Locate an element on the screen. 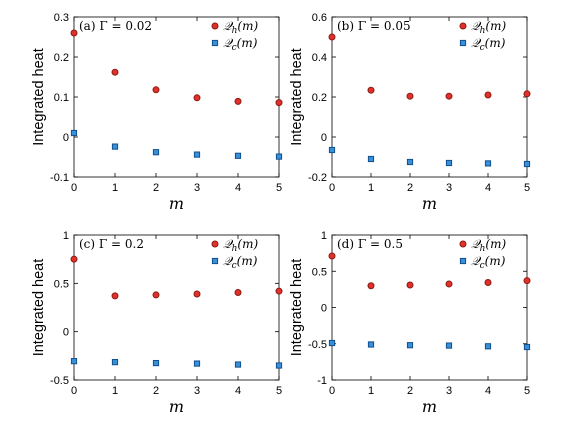 The width and height of the screenshot is (581, 426). panel-label: (b) Γ = 0.05 is located at coordinates (374, 26).